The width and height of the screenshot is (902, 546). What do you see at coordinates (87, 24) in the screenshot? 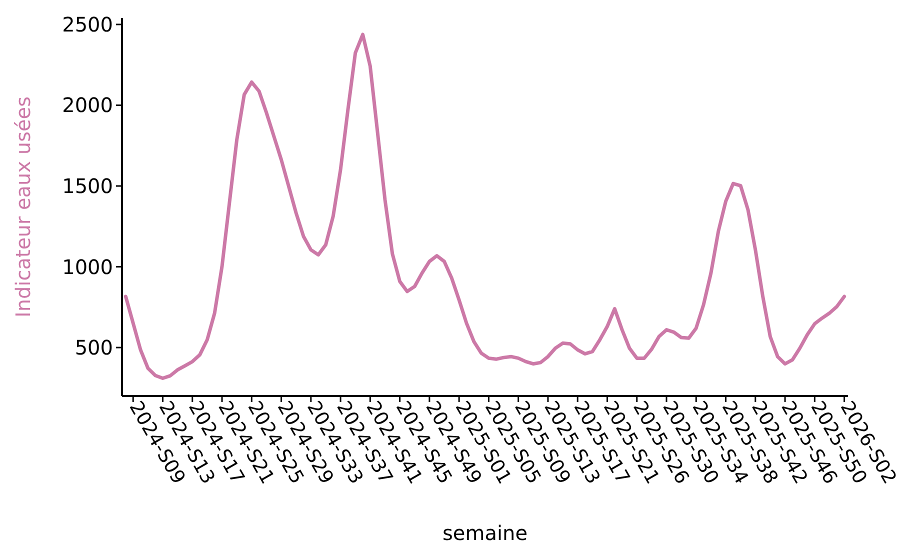
I see `y-tick-label: 2500` at bounding box center [87, 24].